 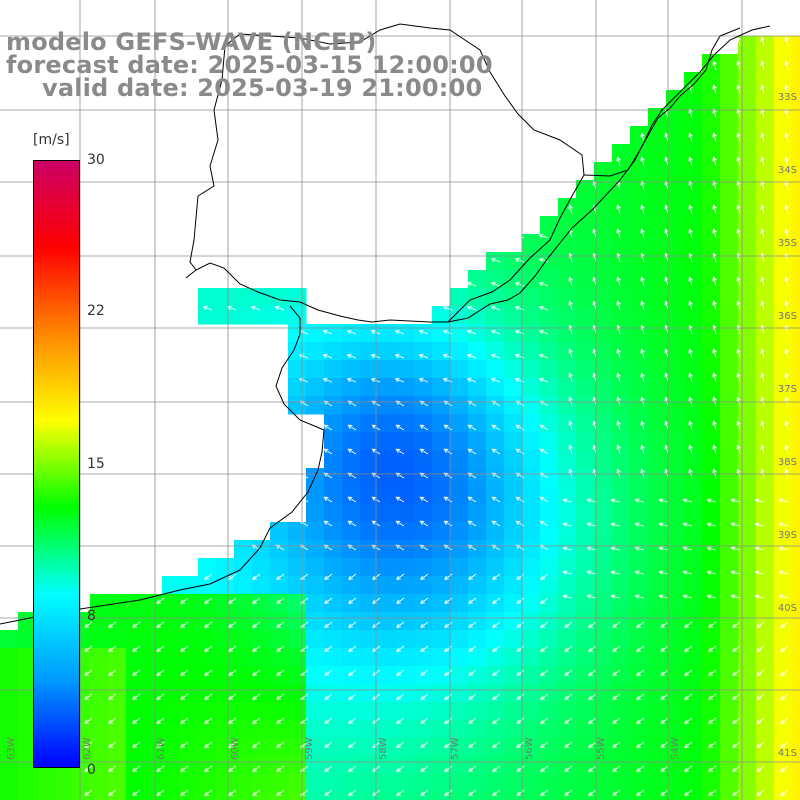 What do you see at coordinates (787, 389) in the screenshot?
I see `latitude-label: 37S` at bounding box center [787, 389].